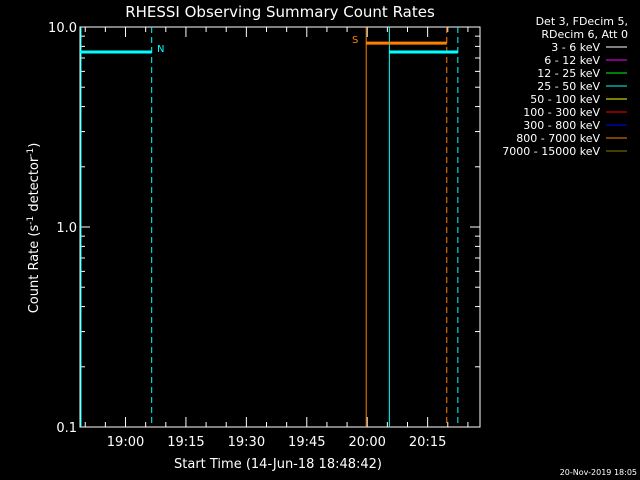 Image resolution: width=640 pixels, height=480 pixels. What do you see at coordinates (355, 40) in the screenshot?
I see `marker-label: S` at bounding box center [355, 40].